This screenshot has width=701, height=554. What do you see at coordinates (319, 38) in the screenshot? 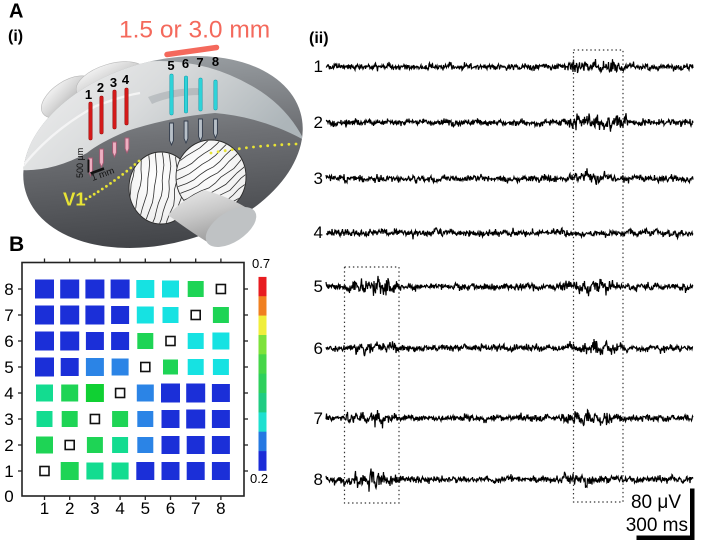
I see `svg-text: (ii)` at bounding box center [319, 38].